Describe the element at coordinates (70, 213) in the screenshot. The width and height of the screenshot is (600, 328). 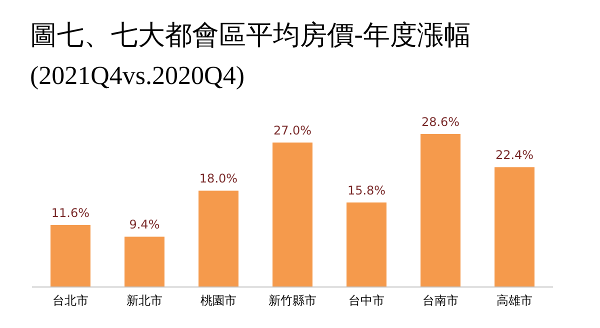
I see `data-label: 11.6%` at that location.